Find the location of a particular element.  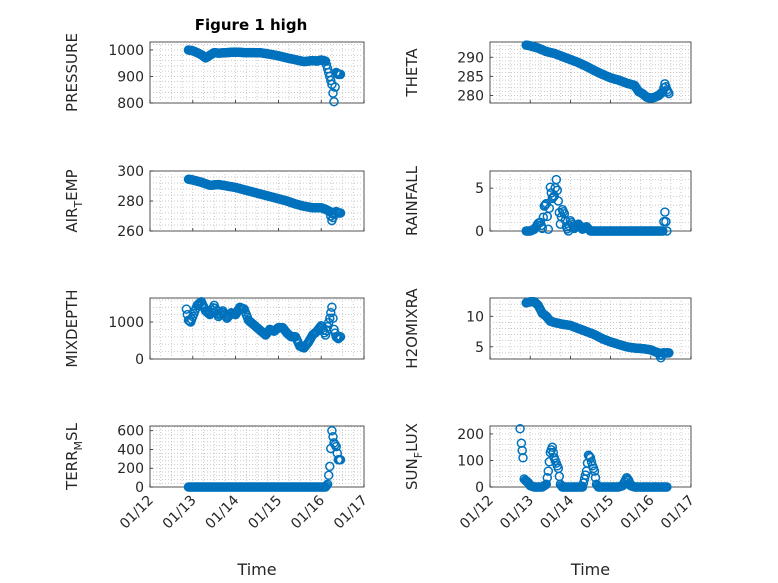

y-axis-label-main: AIR is located at coordinates (72, 220).